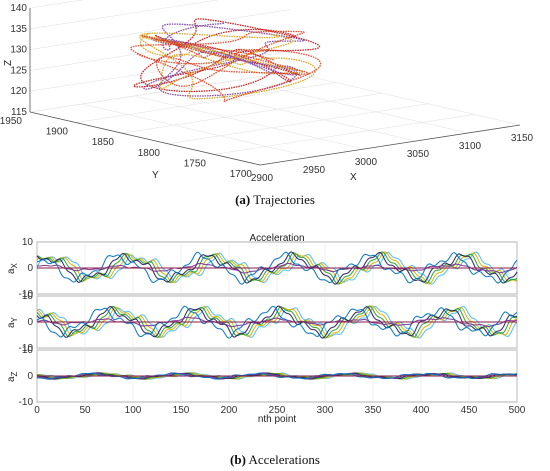 This screenshot has height=471, width=550. I want to click on acceleration-title: Acceleration, so click(276, 238).